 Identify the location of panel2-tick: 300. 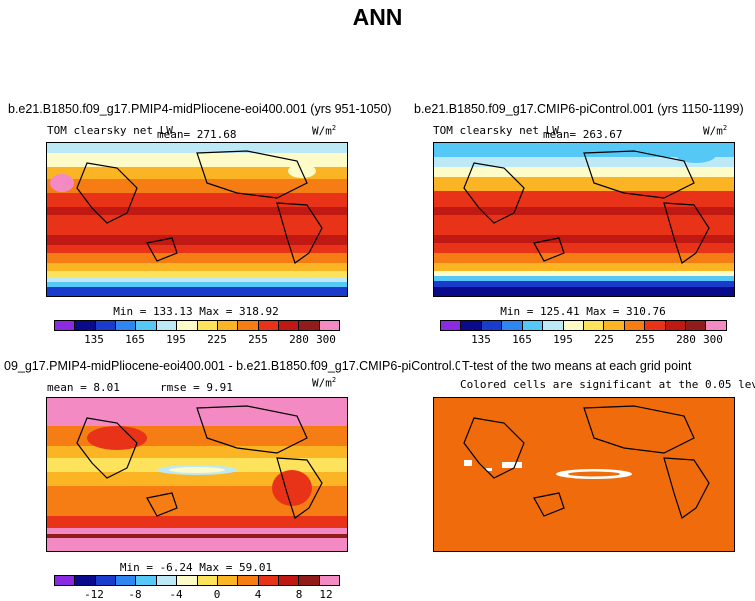
(713, 339).